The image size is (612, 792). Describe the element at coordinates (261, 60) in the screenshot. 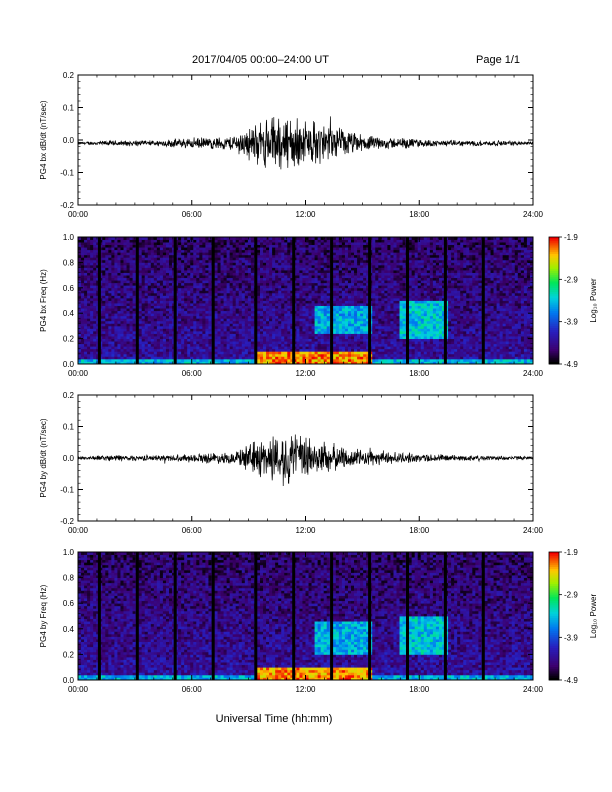

I see `figure-title: 2017/04/05 00:00–24:00 UT` at that location.